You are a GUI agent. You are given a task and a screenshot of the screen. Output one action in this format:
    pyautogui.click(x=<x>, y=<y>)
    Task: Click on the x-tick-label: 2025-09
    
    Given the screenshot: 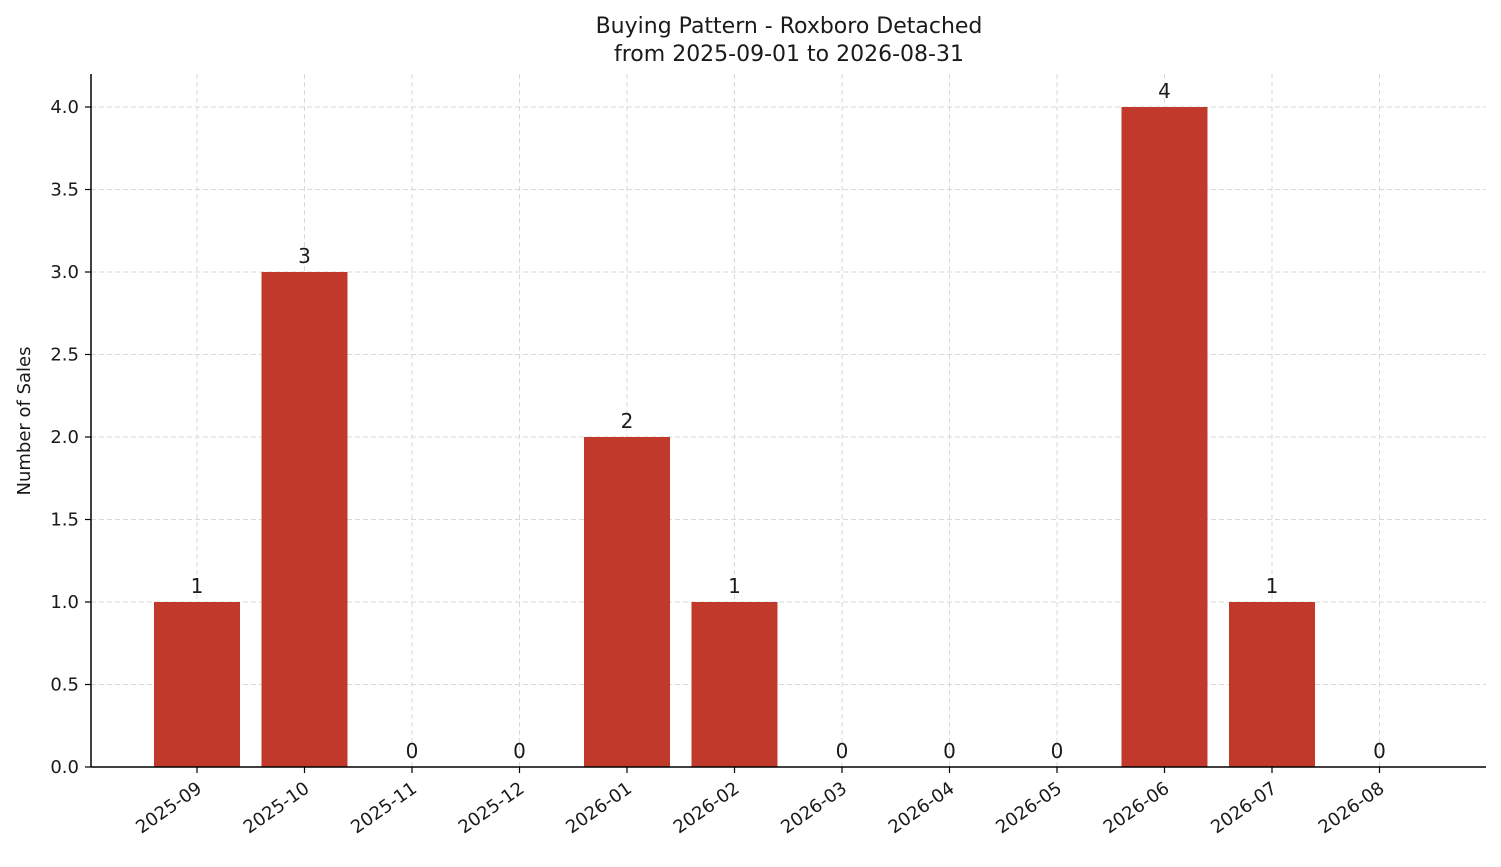 What is the action you would take?
    pyautogui.click(x=169, y=808)
    